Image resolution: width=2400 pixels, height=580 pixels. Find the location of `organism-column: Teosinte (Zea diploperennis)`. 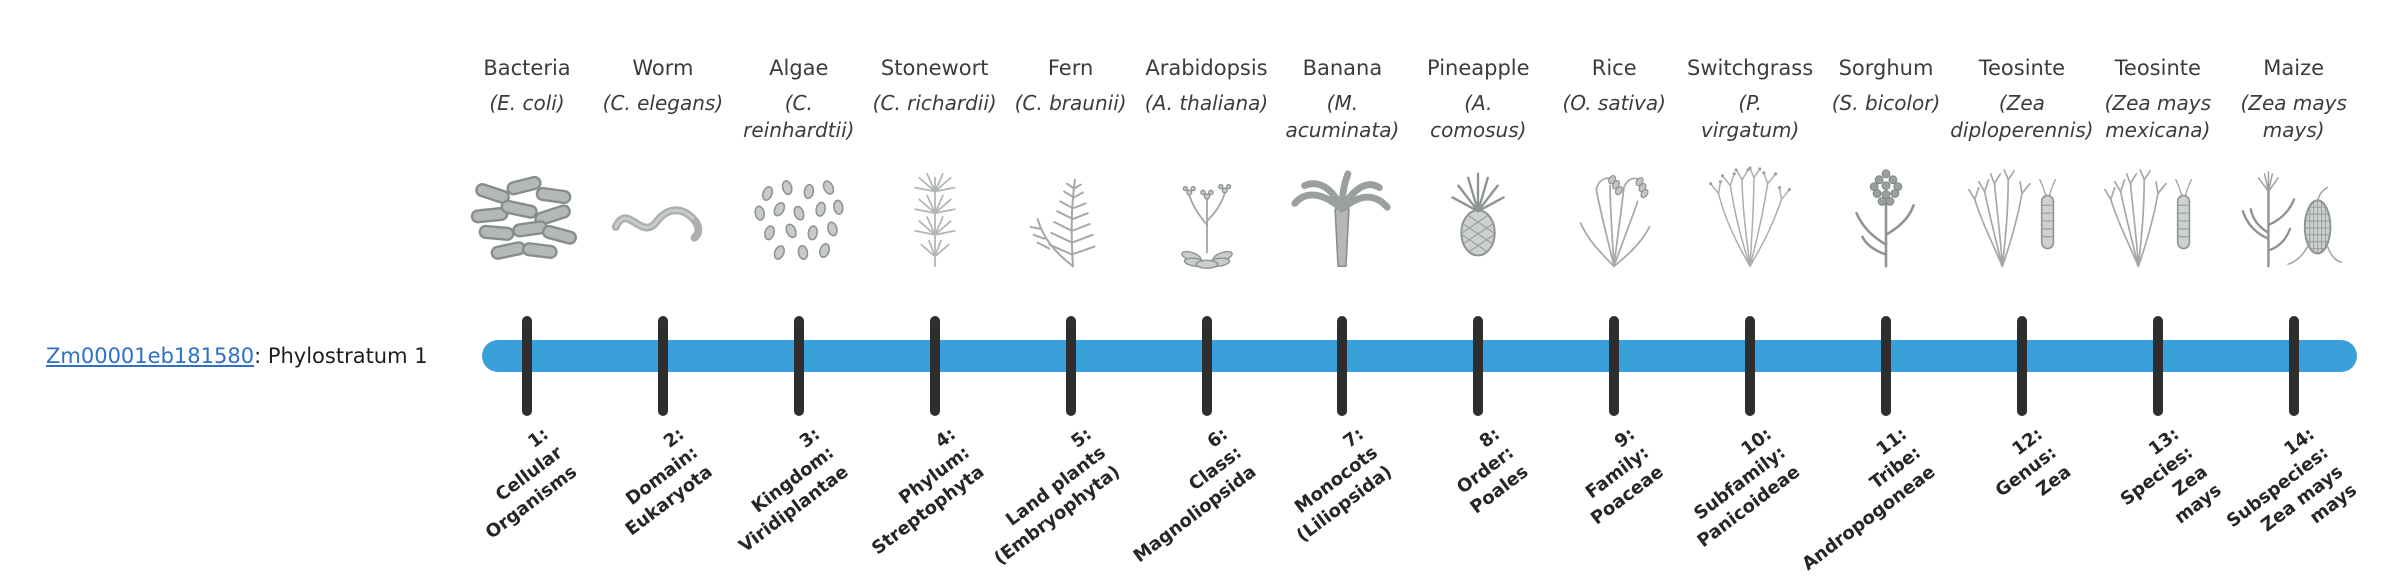

organism-column: Teosinte (Zea diploperennis) is located at coordinates (2022, 210).